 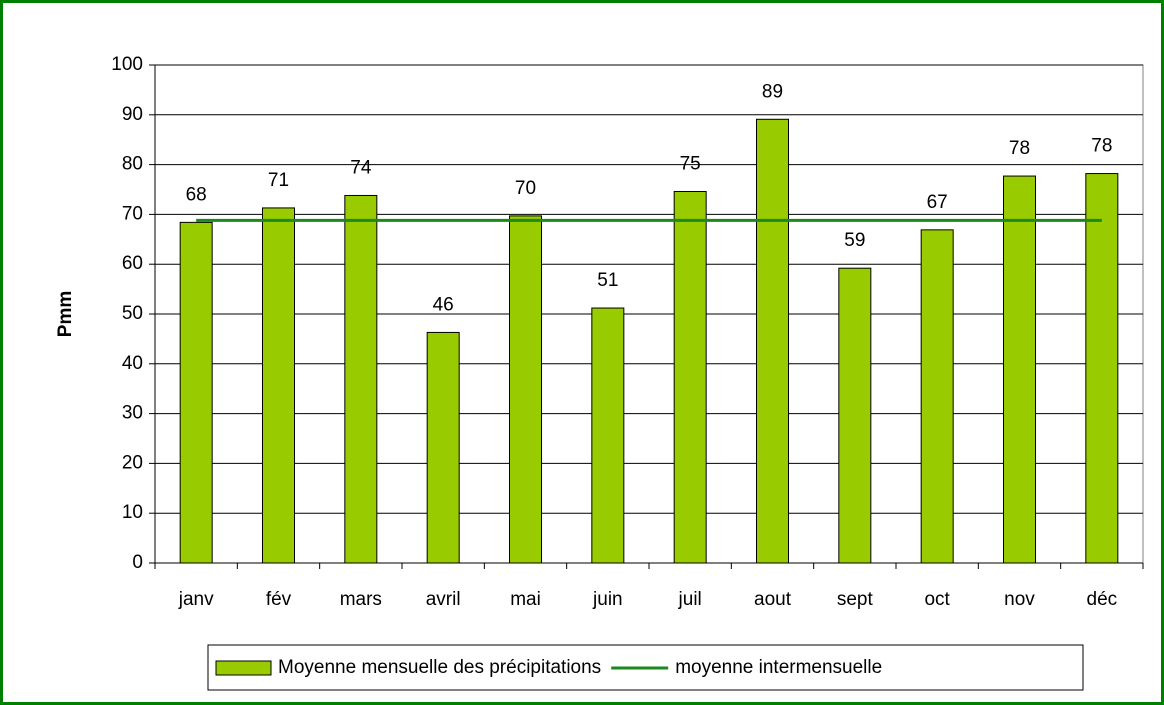 What do you see at coordinates (690, 599) in the screenshot?
I see `x-tick-label: juil` at bounding box center [690, 599].